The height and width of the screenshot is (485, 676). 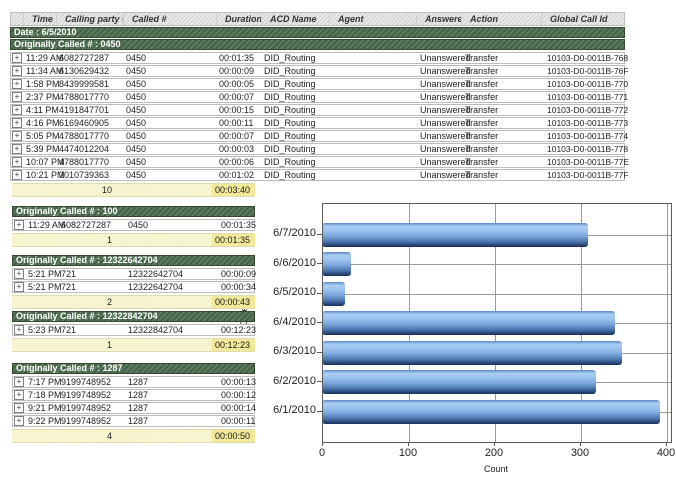 I want to click on column-header-acd-name: ACD Name, so click(x=295, y=19).